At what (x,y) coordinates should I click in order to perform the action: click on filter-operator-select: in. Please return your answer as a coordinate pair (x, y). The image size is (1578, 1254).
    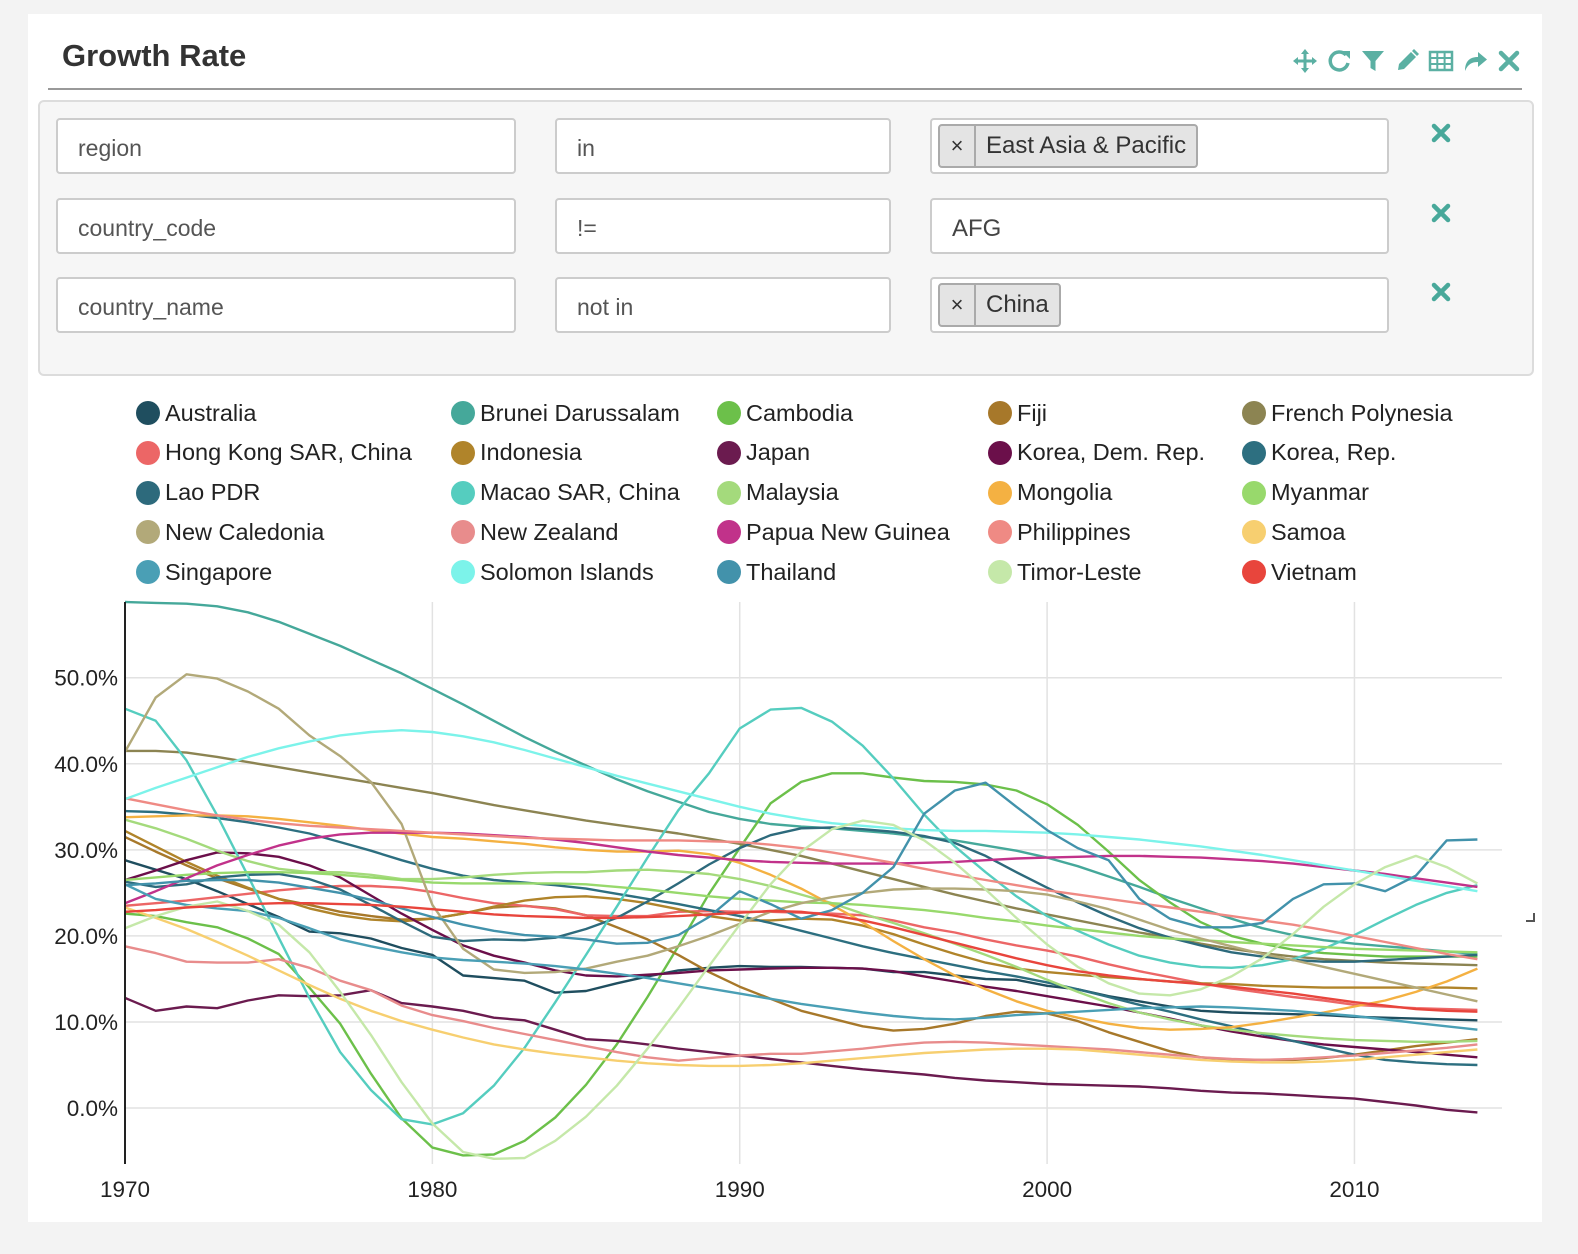
    Looking at the image, I should click on (723, 146).